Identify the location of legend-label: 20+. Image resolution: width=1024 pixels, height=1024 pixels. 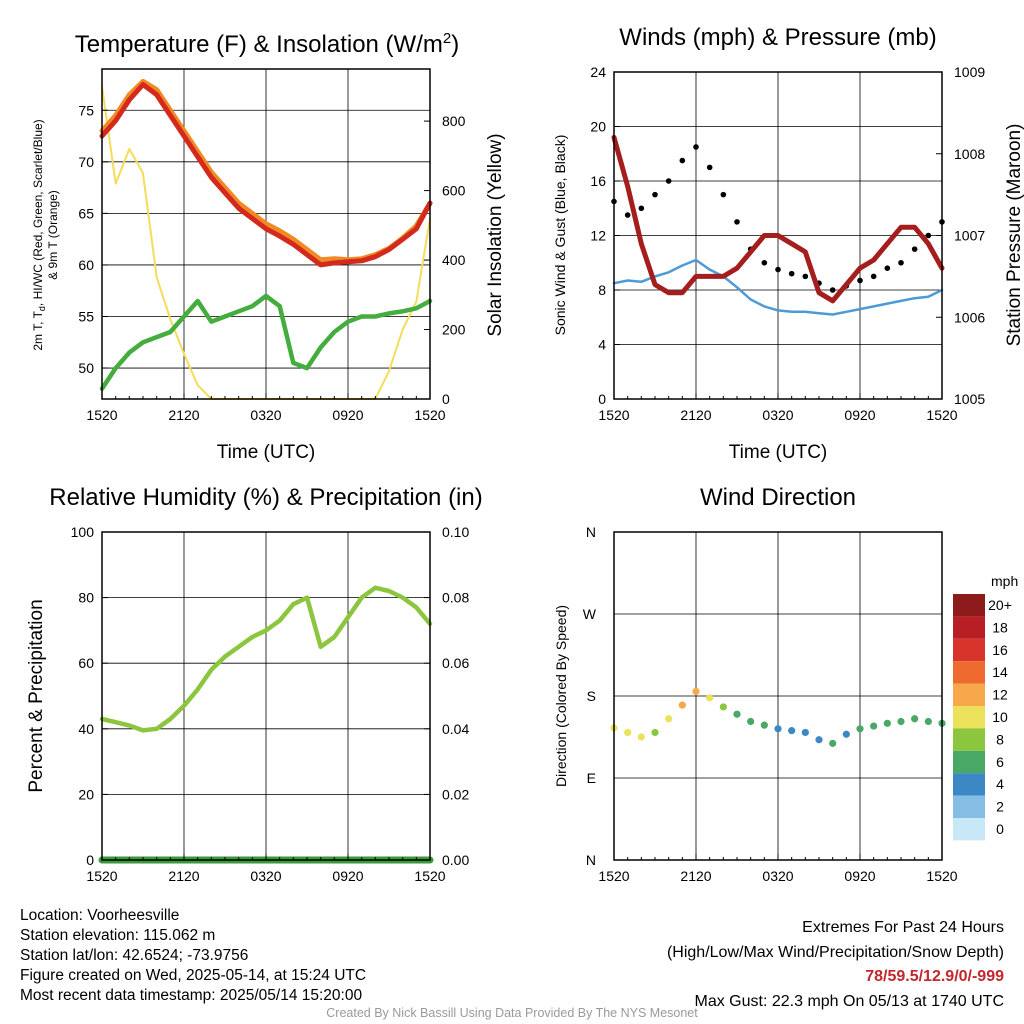
(1000, 605).